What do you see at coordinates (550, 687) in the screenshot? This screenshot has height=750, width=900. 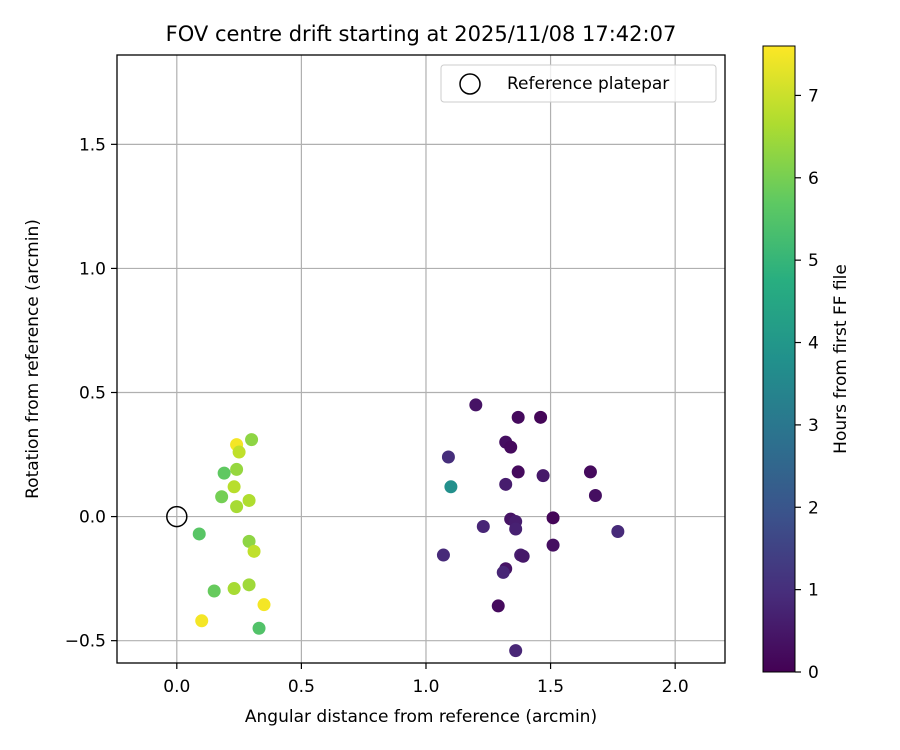 I see `x-tick-label: 1.5` at bounding box center [550, 687].